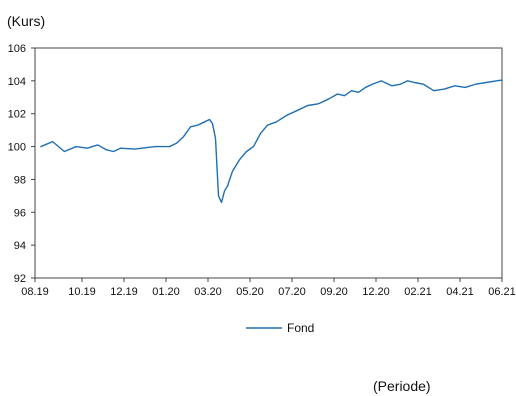 The height and width of the screenshot is (396, 516). What do you see at coordinates (376, 292) in the screenshot?
I see `x-tick-label: 12.20` at bounding box center [376, 292].